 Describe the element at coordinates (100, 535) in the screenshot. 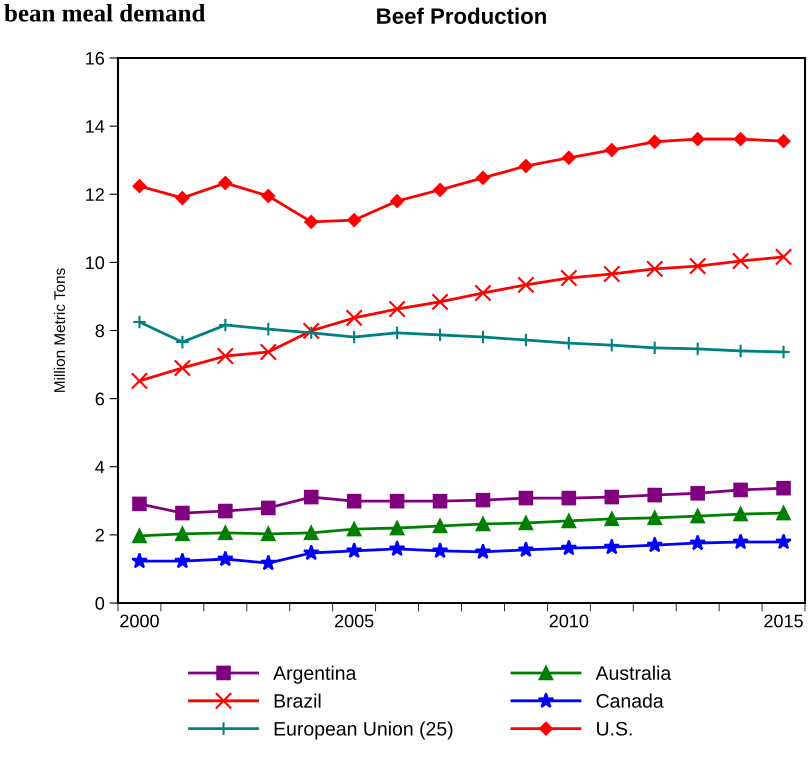

I see `y-tick-label: 2` at that location.